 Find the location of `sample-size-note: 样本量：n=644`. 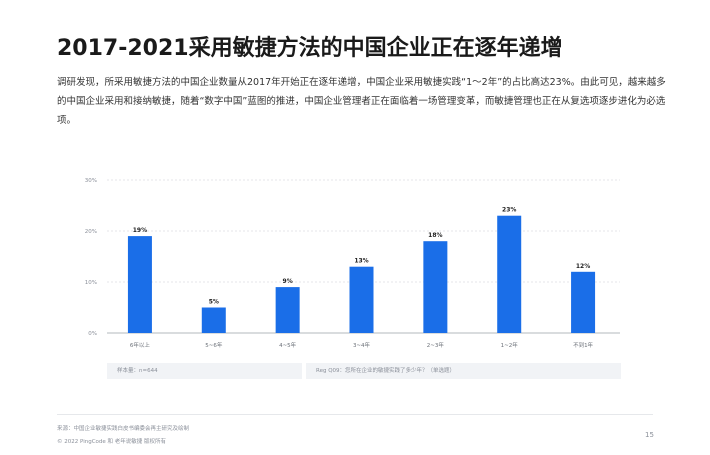

sample-size-note: 样本量：n=644 is located at coordinates (204, 371).